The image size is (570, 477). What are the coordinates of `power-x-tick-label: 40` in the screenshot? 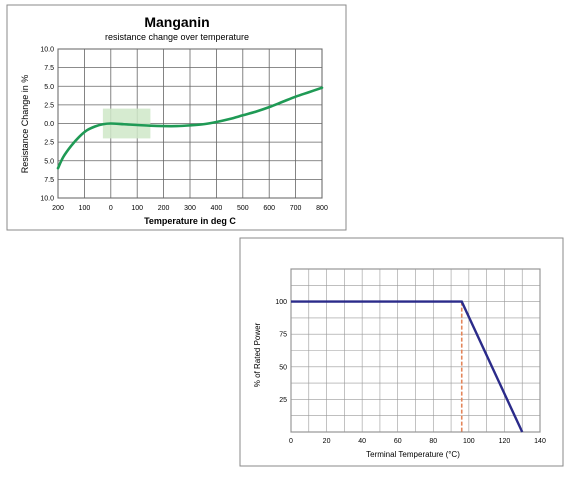 It's located at (362, 441).